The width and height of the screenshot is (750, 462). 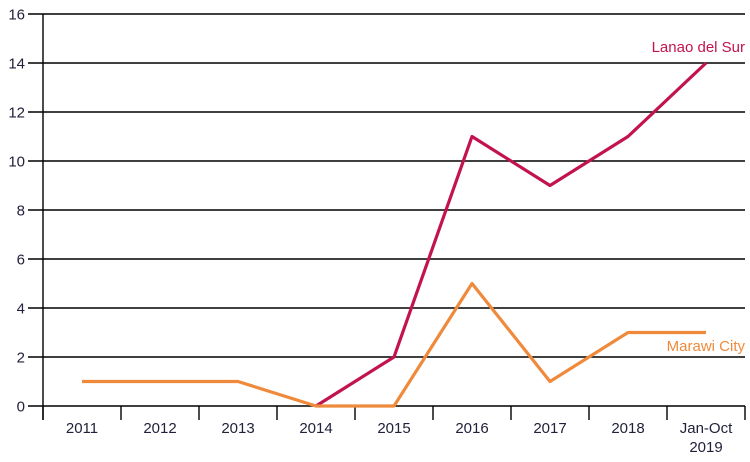 I want to click on x-axis-label-2013: 2013, so click(x=237, y=428).